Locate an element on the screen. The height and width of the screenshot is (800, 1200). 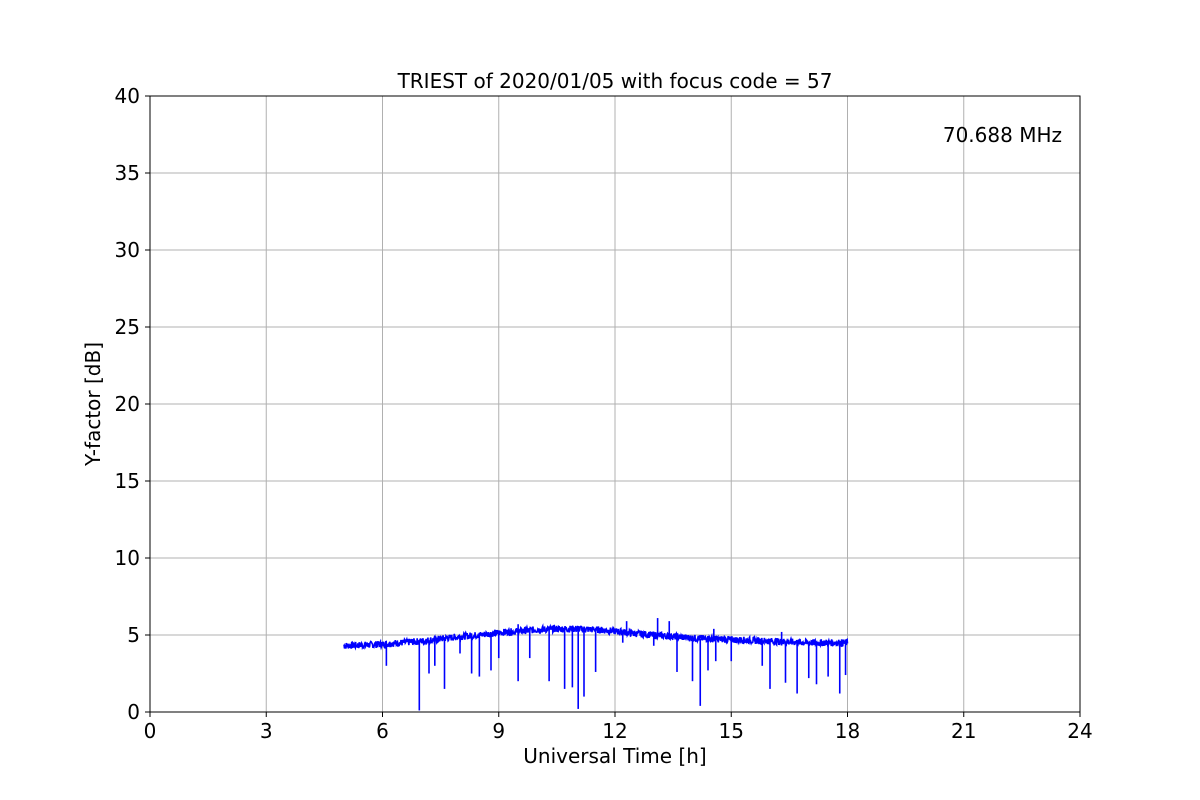
x-tick-label: 24 is located at coordinates (1079, 731).